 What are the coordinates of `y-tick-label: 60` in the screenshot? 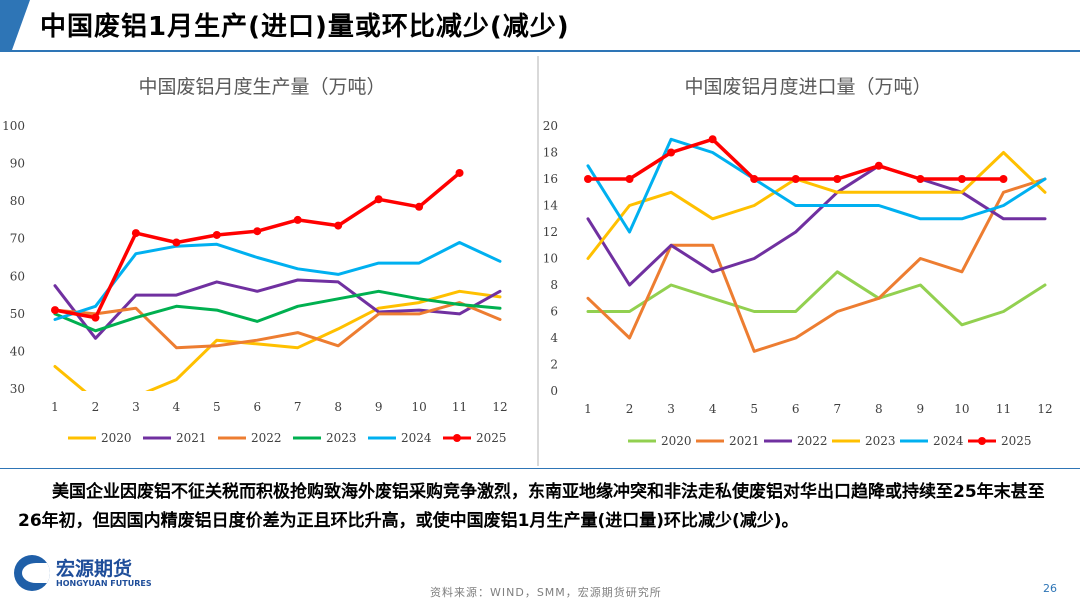 It's located at (17, 276).